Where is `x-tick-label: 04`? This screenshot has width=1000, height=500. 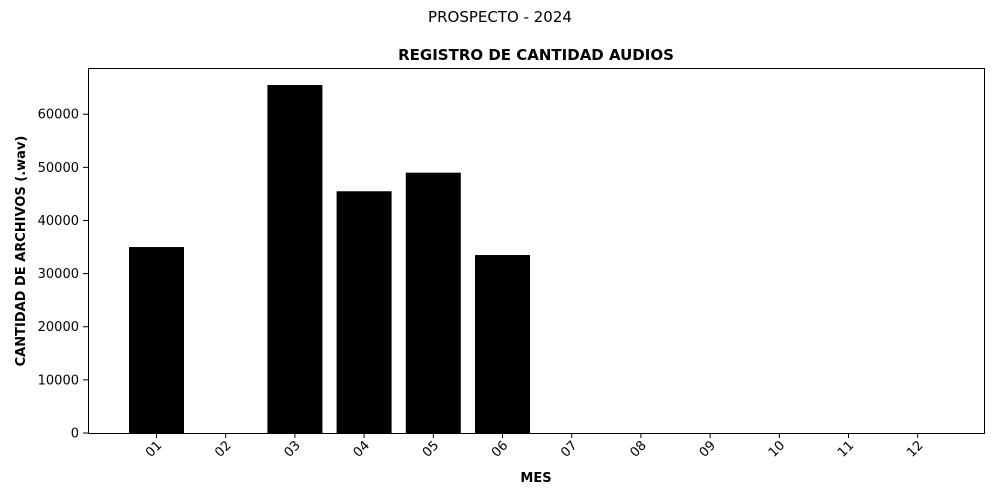
x-tick-label: 04 is located at coordinates (362, 449).